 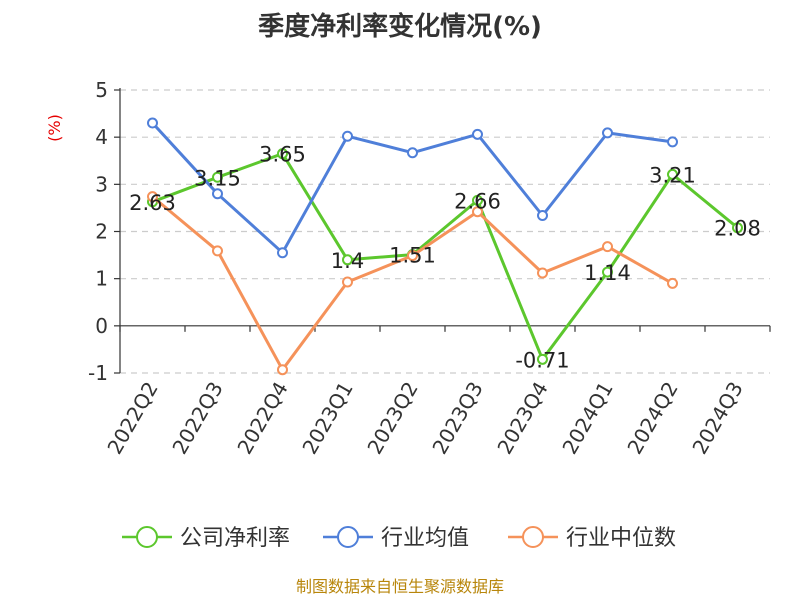 What do you see at coordinates (98, 373) in the screenshot?
I see `y-tick-label: -1` at bounding box center [98, 373].